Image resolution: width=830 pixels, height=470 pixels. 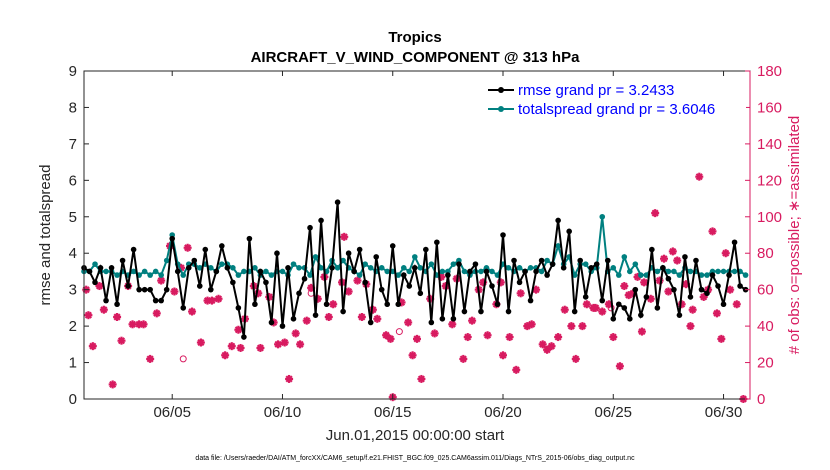 What do you see at coordinates (393, 412) in the screenshot?
I see `x-tick-label: 06/15` at bounding box center [393, 412].